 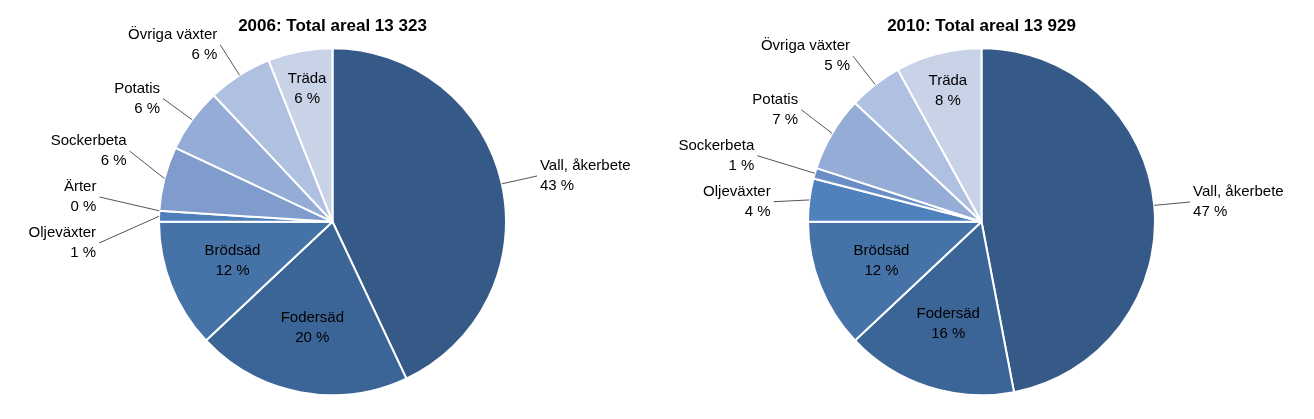 I want to click on data-label: 20 %, so click(x=312, y=336).